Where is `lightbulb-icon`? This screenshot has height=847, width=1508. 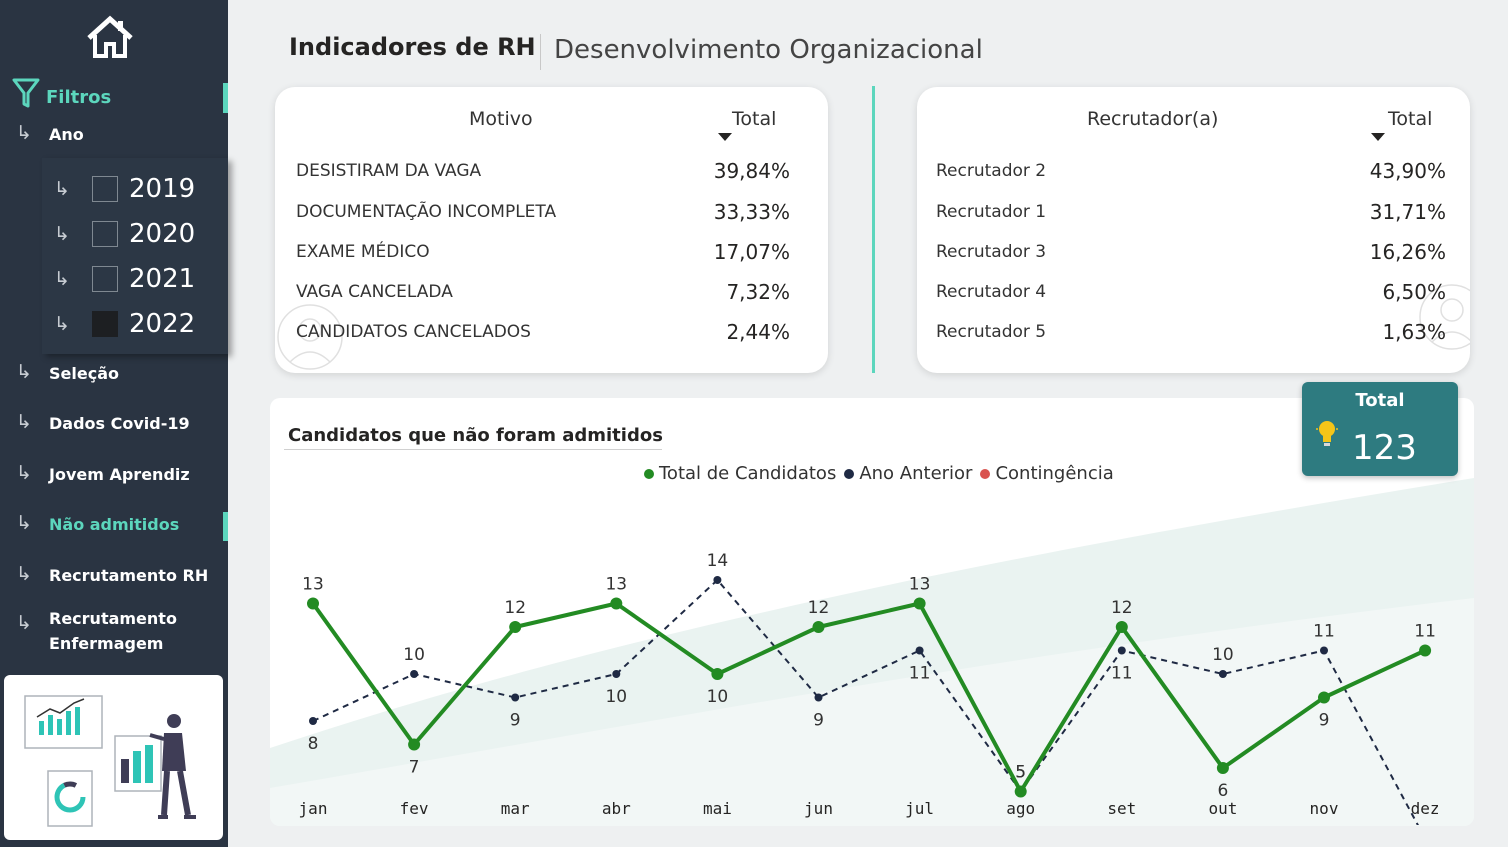 lightbulb-icon is located at coordinates (1327, 433).